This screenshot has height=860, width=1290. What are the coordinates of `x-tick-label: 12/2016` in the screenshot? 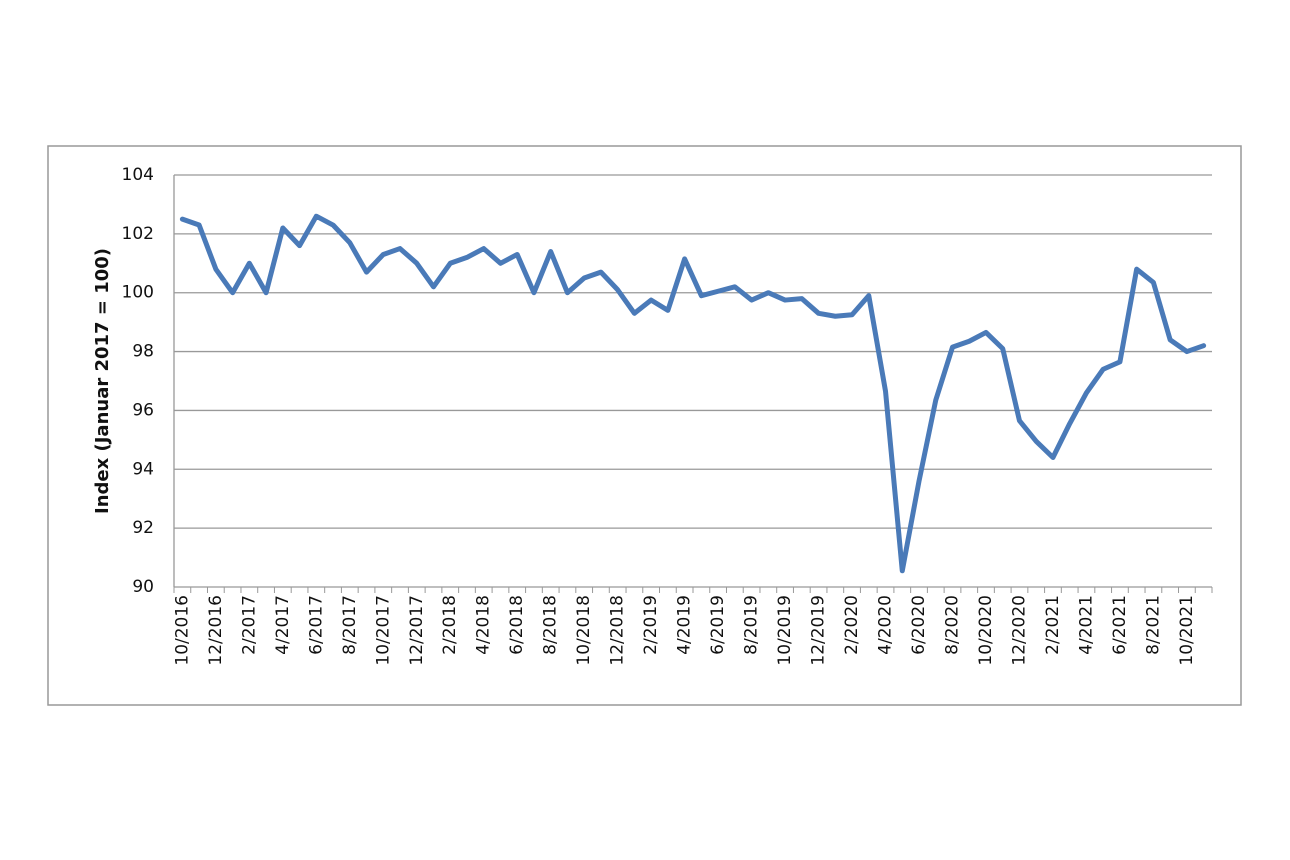 It's located at (216, 630).